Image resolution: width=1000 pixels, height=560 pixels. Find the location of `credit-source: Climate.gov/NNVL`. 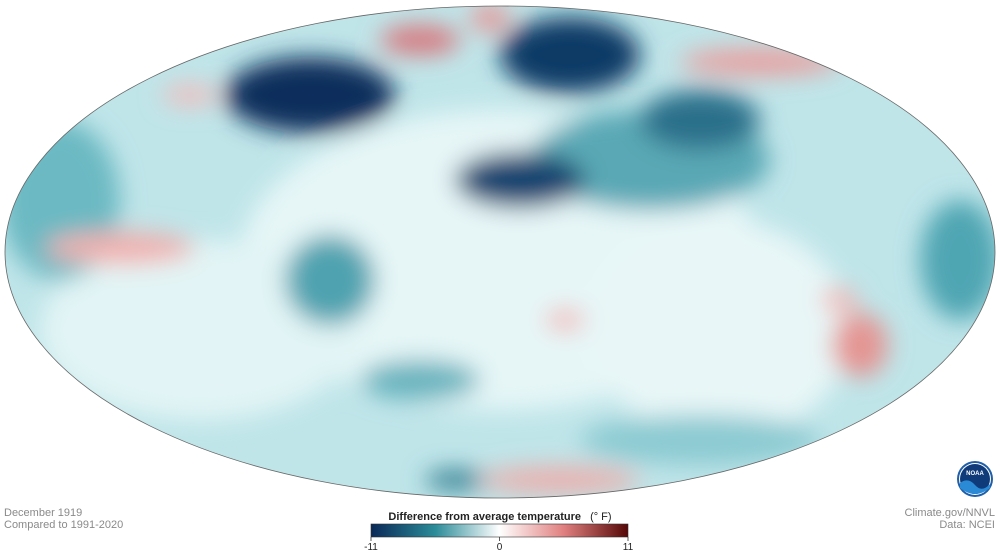

credit-source: Climate.gov/NNVL is located at coordinates (950, 513).